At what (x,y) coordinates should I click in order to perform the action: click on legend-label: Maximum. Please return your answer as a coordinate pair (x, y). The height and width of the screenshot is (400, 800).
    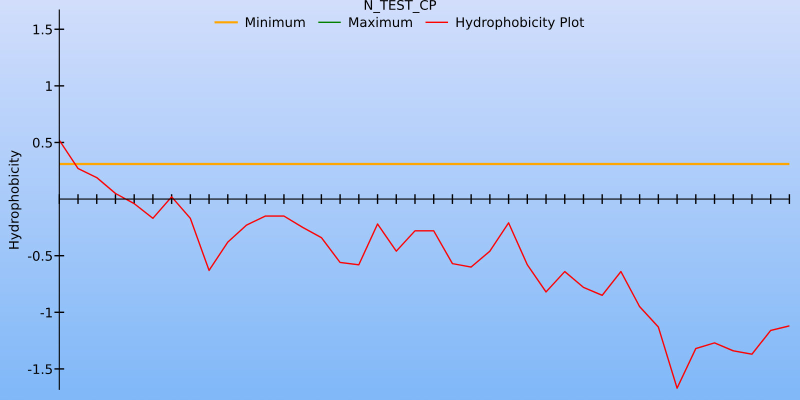
    Looking at the image, I should click on (380, 22).